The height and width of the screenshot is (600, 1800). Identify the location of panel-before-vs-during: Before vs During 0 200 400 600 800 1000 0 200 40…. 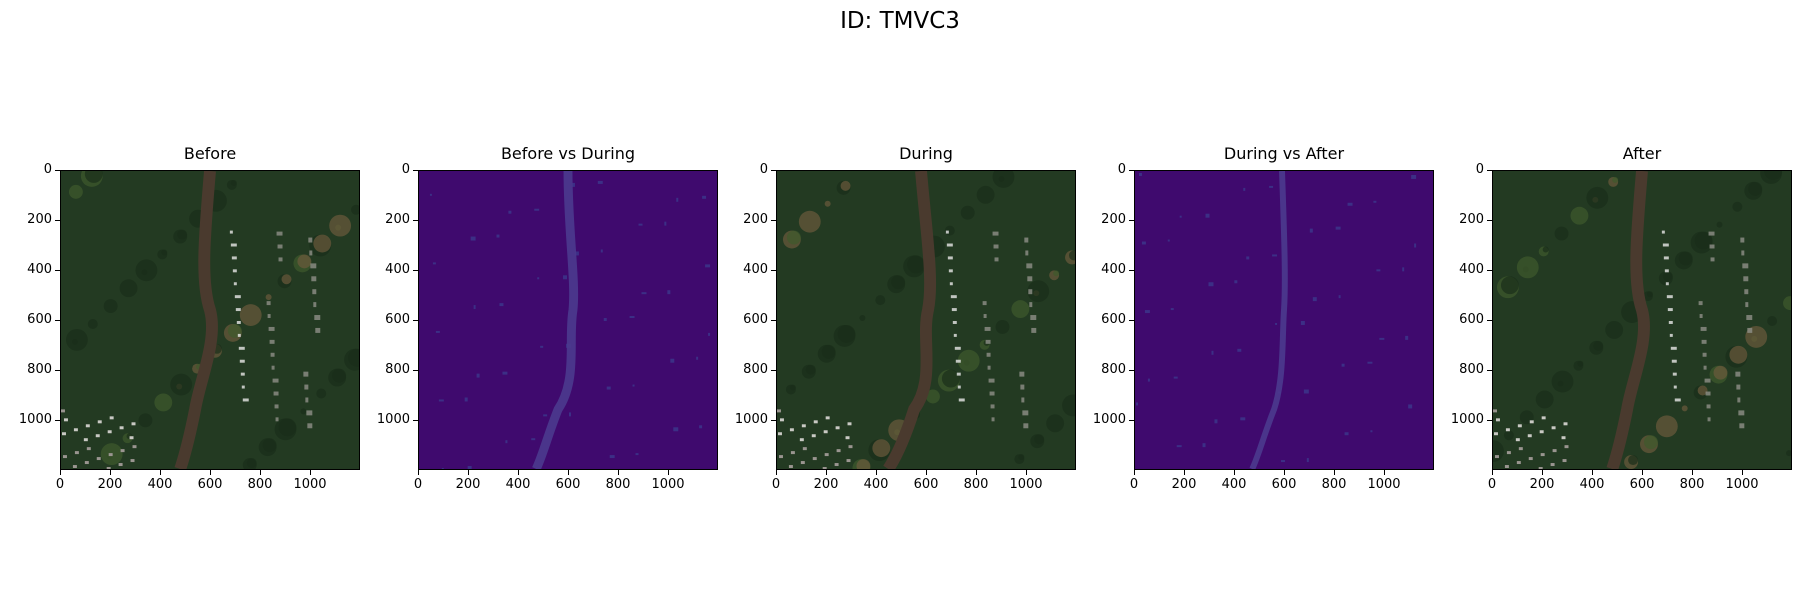
(547, 318).